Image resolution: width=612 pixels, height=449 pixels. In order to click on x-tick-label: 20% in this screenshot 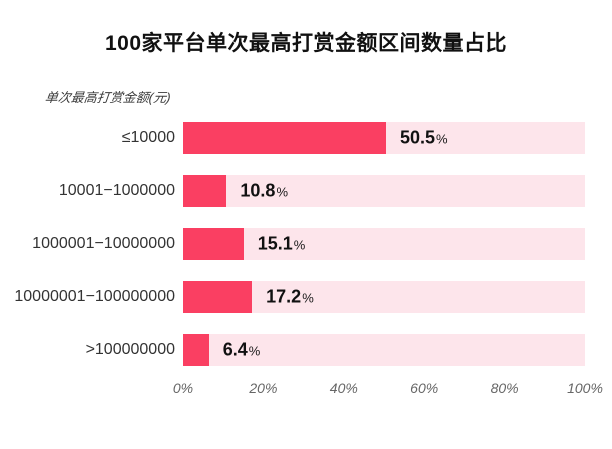, I will do `click(263, 388)`.